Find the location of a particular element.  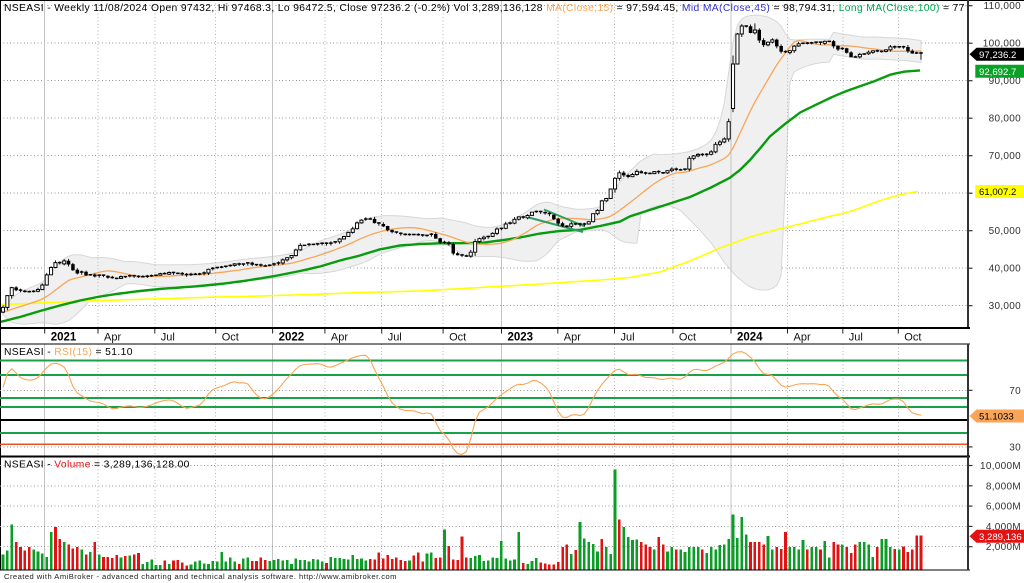

svg-text: 30,000 is located at coordinates (1005, 306).